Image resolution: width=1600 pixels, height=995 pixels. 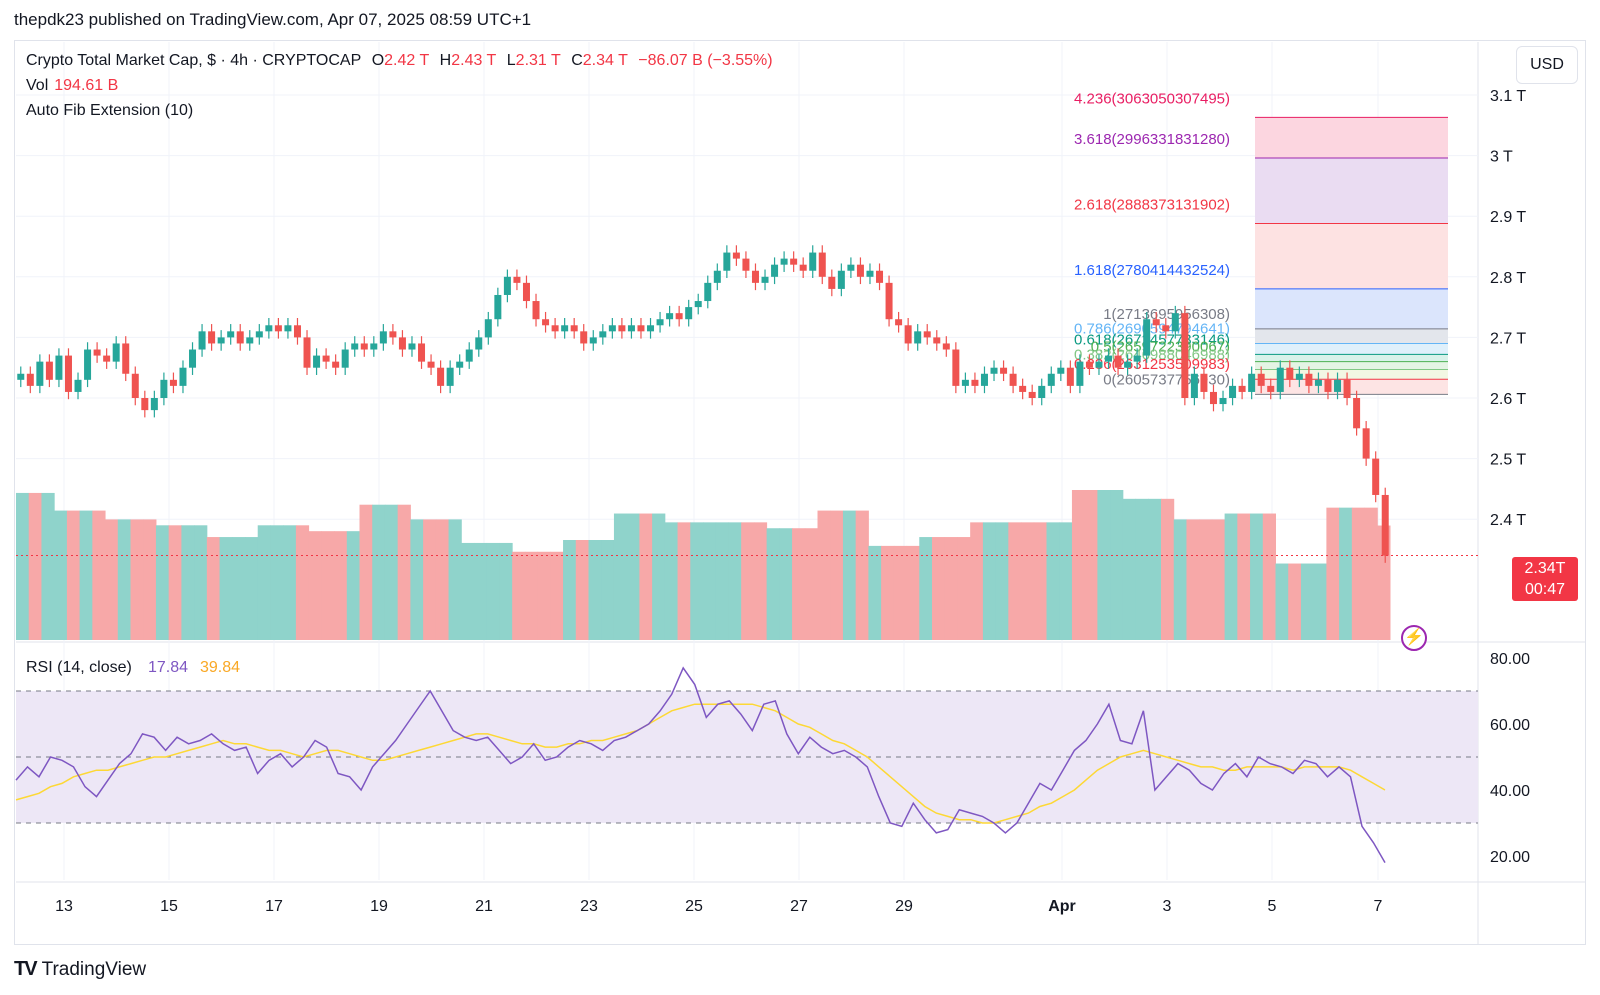 I want to click on x-tick-label: 13, so click(x=64, y=906).